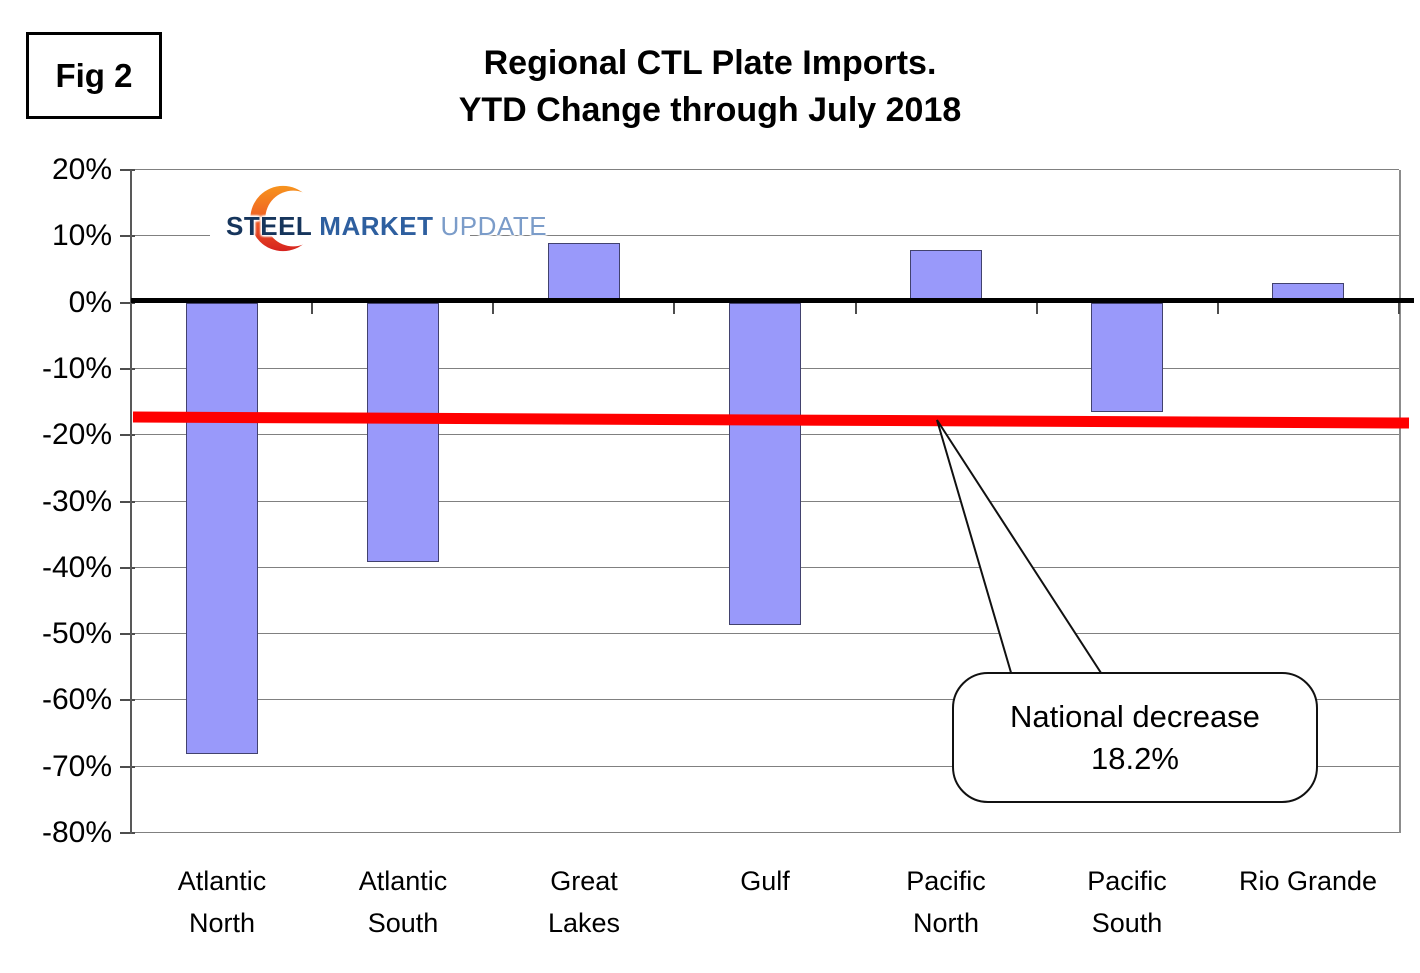  Describe the element at coordinates (76, 832) in the screenshot. I see `y-axis-label--80: -80%` at that location.